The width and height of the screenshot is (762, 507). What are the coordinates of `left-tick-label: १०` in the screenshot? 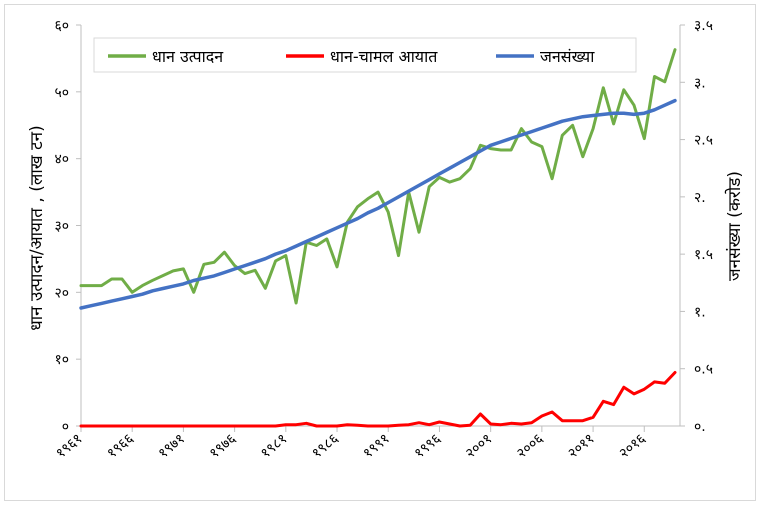 It's located at (61, 360).